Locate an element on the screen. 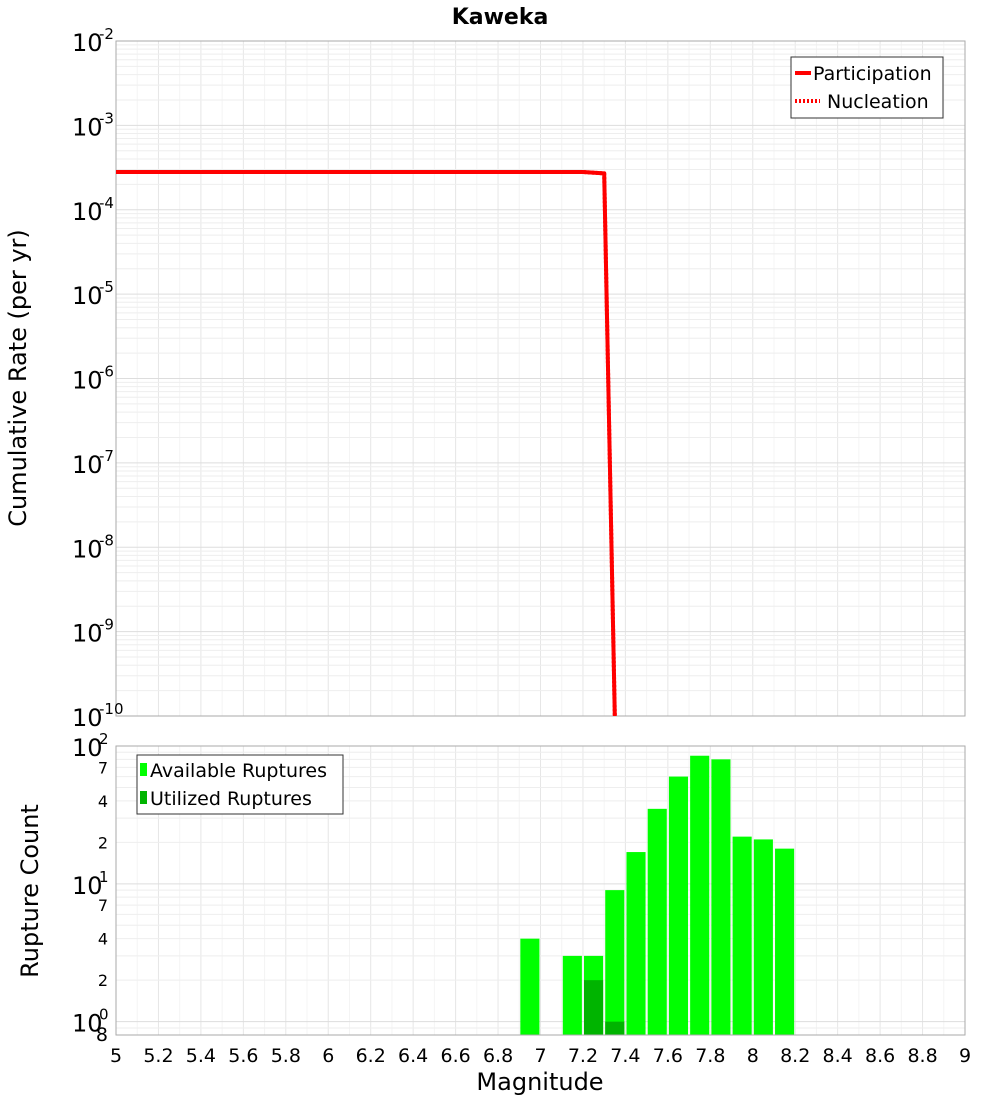  bottom-y-axis-label: Rupture Count is located at coordinates (30, 891).